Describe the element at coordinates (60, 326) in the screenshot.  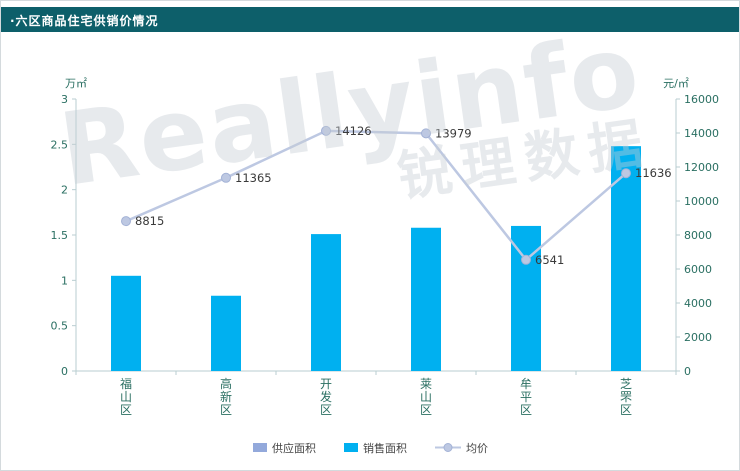
I see `left-tick-label: 0.5` at that location.